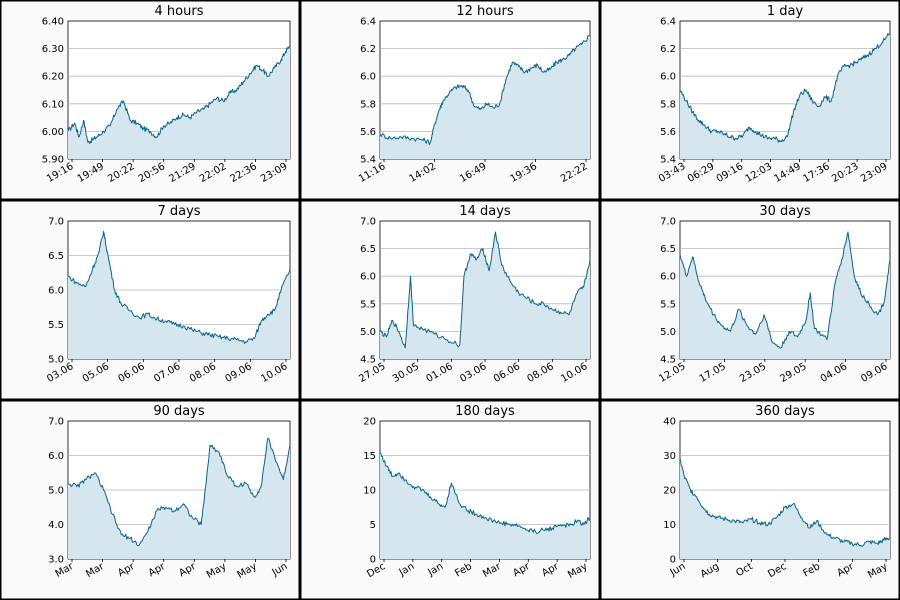 This screenshot has height=600, width=900. I want to click on chart-title: 30 days, so click(785, 211).